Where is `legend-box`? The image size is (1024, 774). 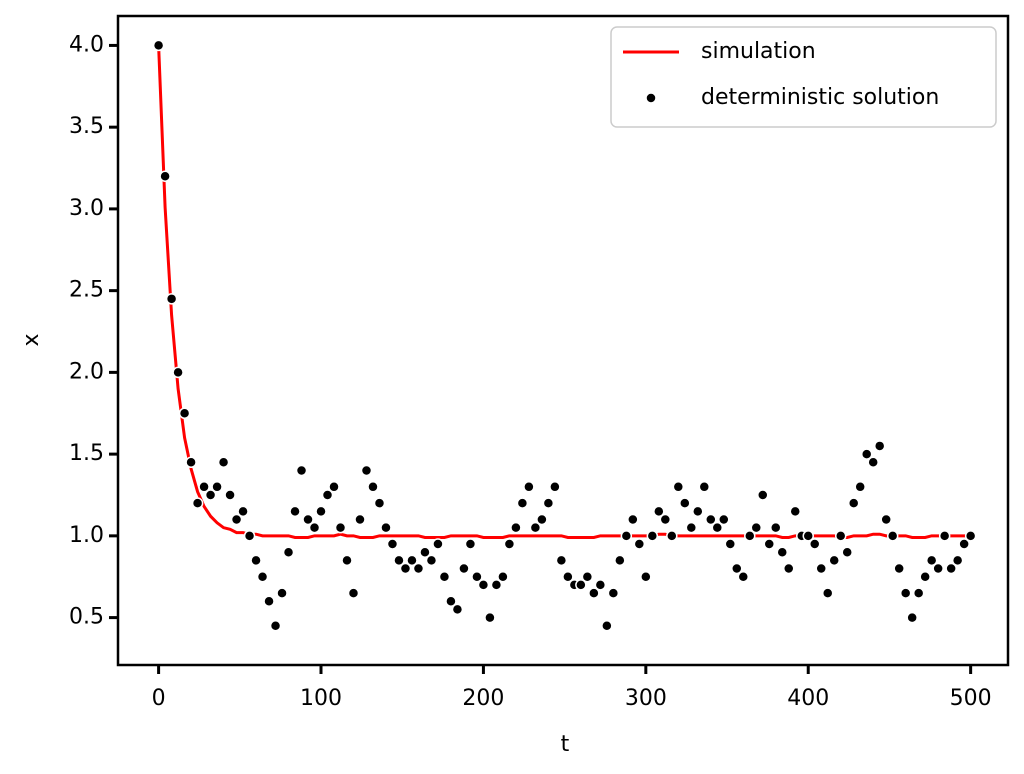
legend-box is located at coordinates (803, 77).